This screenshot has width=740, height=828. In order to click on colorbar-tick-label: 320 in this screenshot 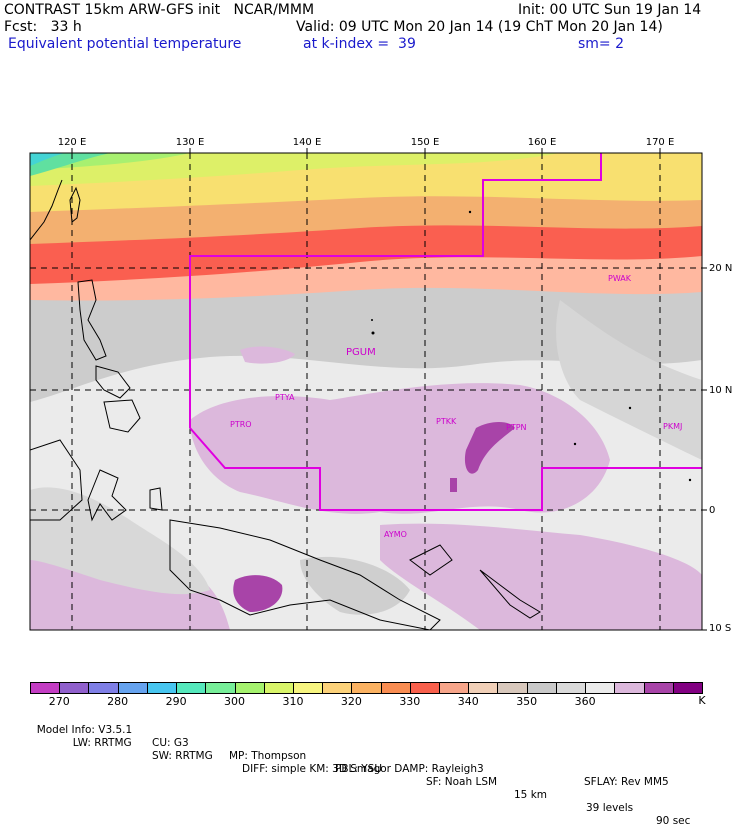, I will do `click(351, 701)`.